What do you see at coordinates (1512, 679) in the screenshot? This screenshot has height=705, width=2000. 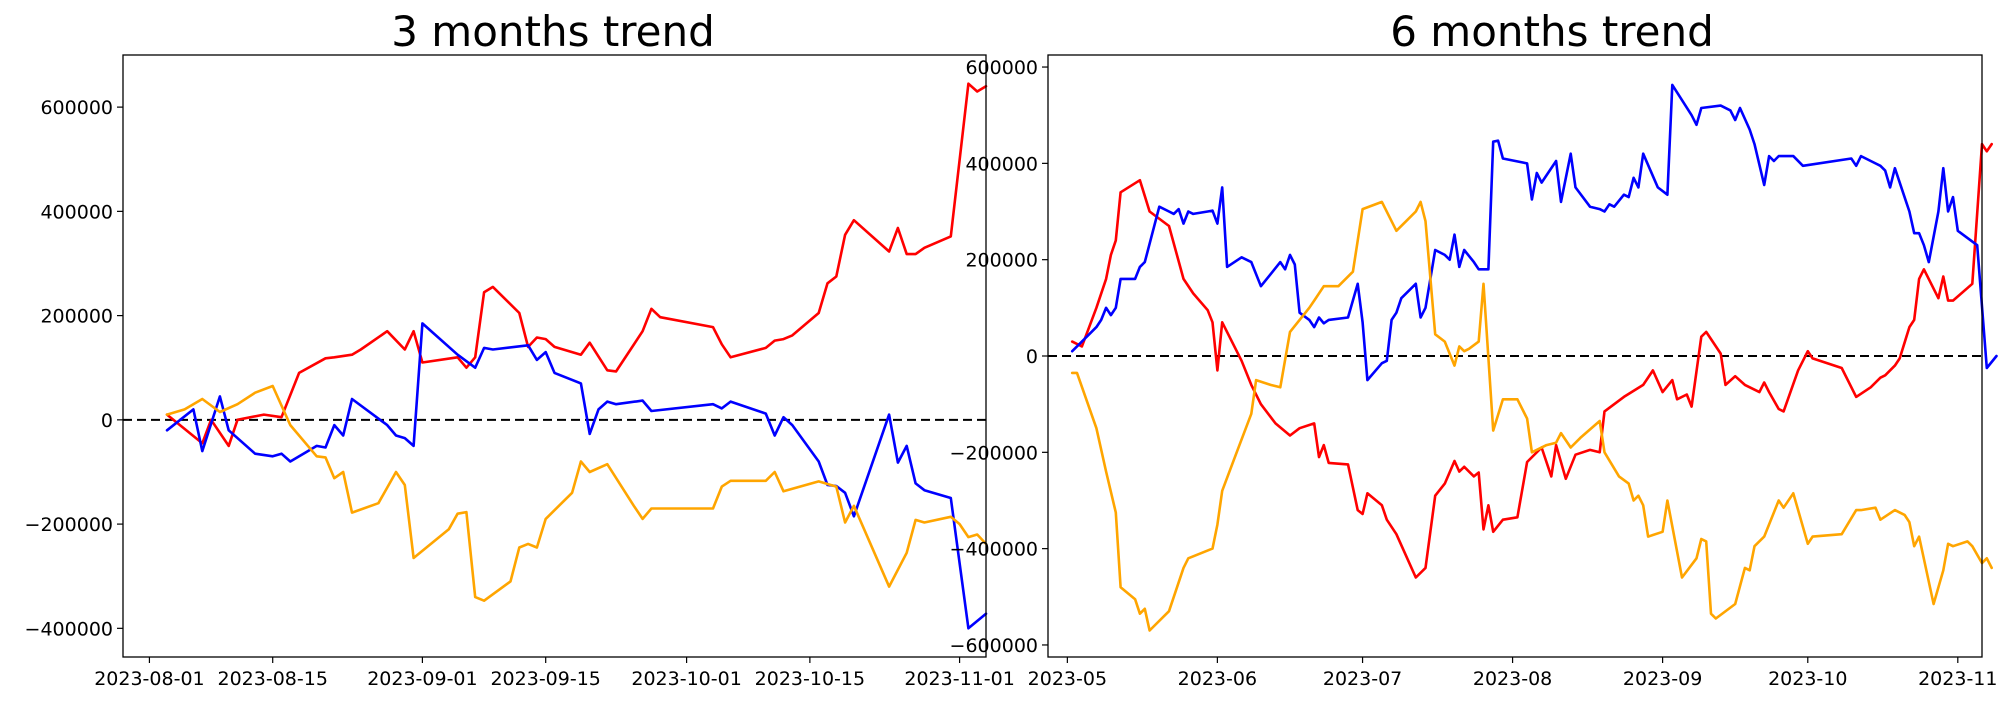 I see `x-tick-label: 2023-08` at bounding box center [1512, 679].